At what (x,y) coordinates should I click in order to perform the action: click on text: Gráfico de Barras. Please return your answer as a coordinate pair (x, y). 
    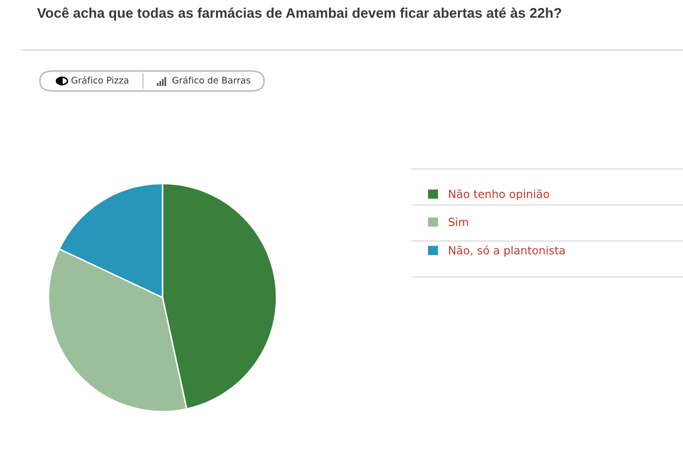
    Looking at the image, I should click on (211, 80).